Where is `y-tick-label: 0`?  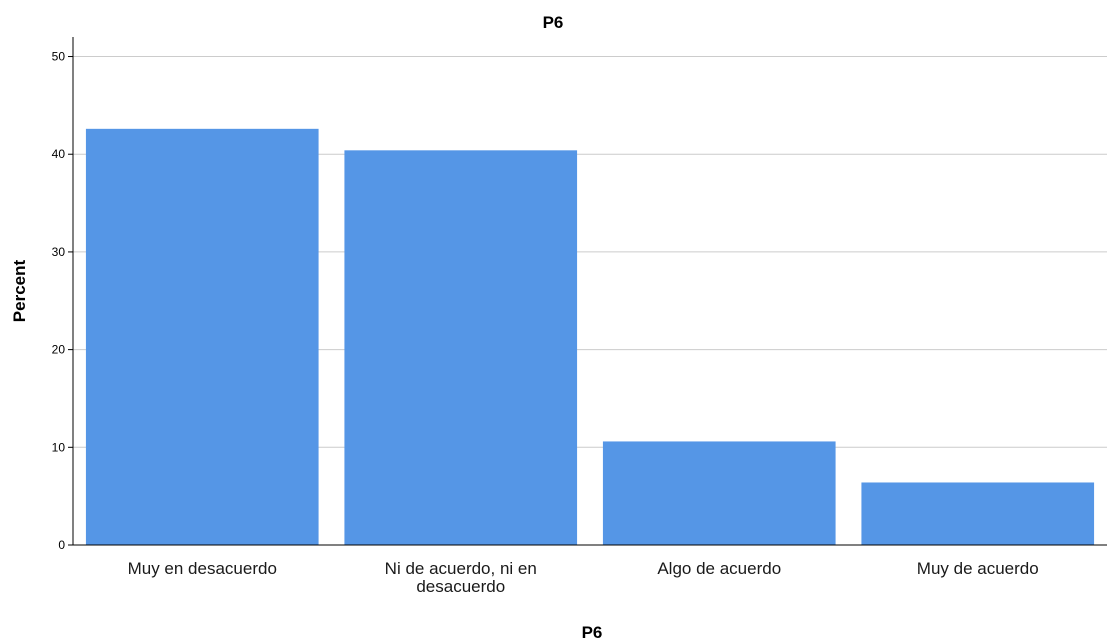 y-tick-label: 0 is located at coordinates (61, 545).